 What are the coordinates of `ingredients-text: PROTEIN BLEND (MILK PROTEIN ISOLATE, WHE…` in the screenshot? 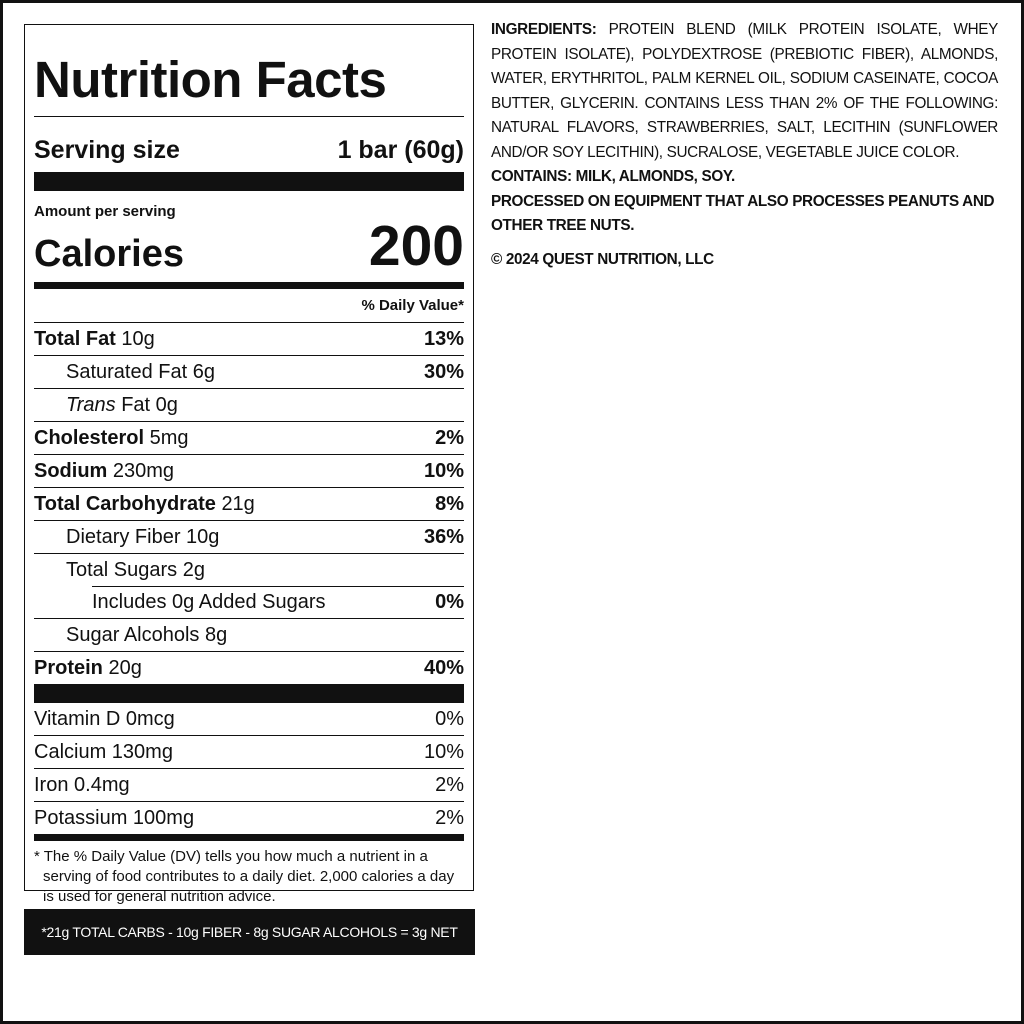 It's located at (744, 91).